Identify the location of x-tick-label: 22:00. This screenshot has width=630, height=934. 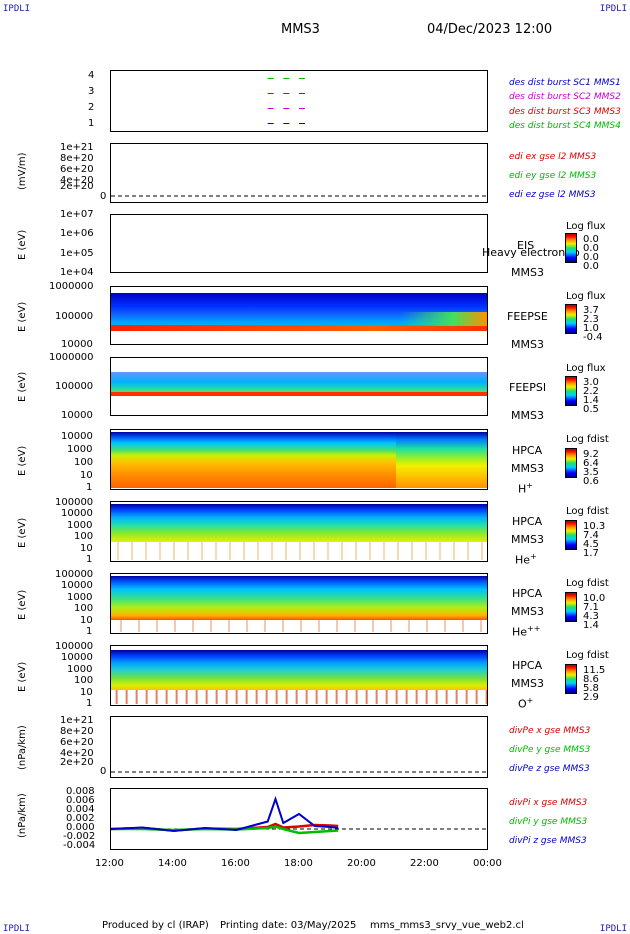
(424, 863).